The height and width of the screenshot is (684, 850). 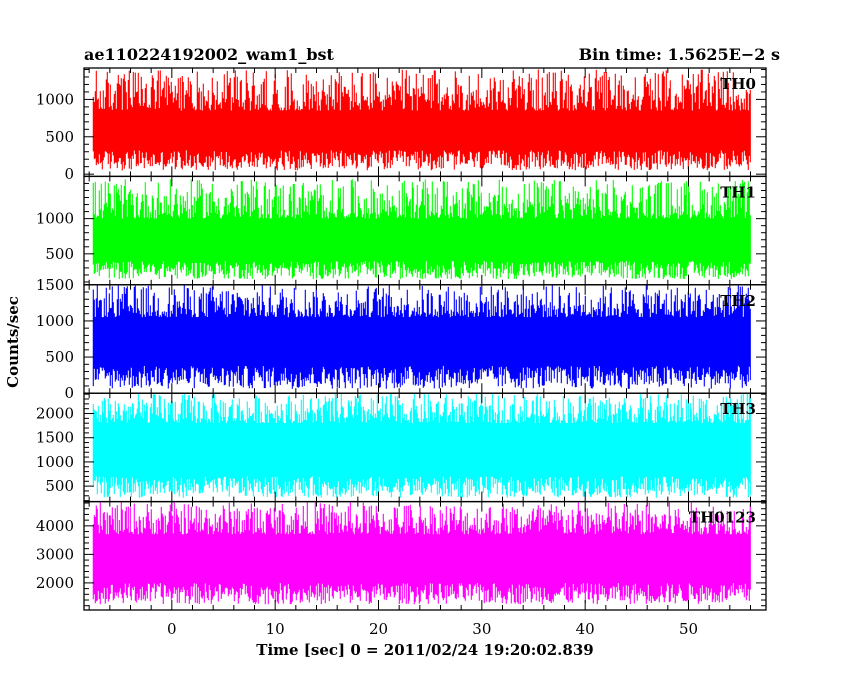 I want to click on y-ticks-th0, so click(x=425, y=121).